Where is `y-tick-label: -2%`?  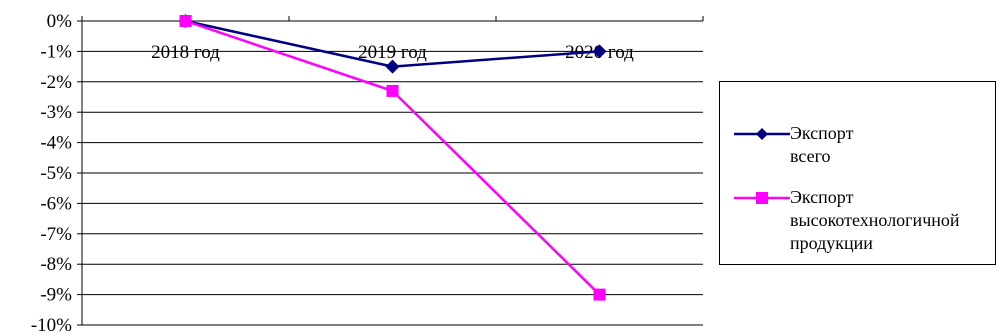
y-tick-label: -2% is located at coordinates (56, 82).